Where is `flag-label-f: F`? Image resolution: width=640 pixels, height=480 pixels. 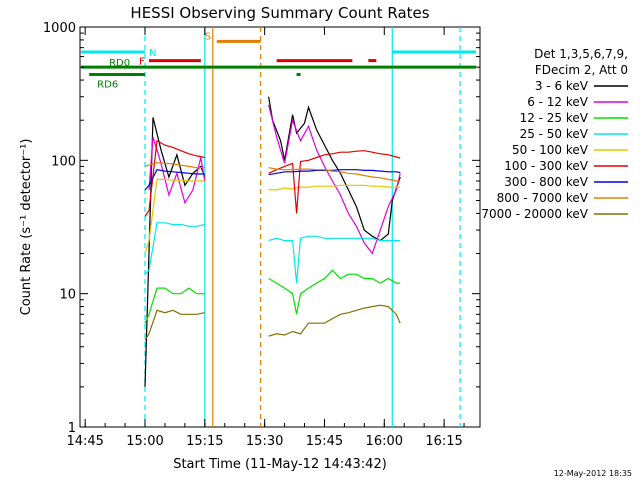
flag-label-f: F is located at coordinates (142, 62).